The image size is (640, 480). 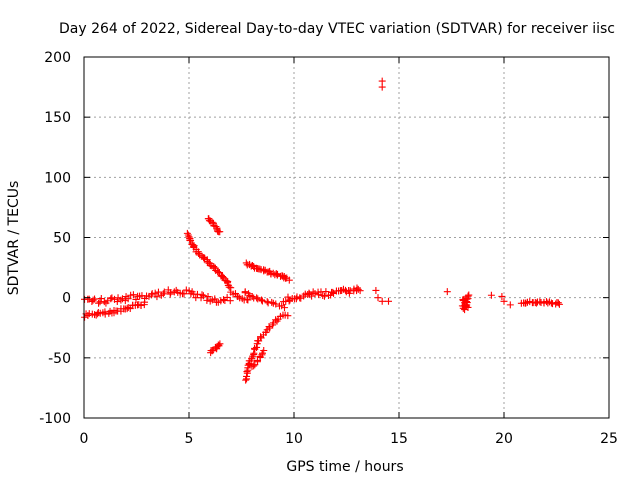 What do you see at coordinates (294, 439) in the screenshot?
I see `x-tick-label: 10` at bounding box center [294, 439].